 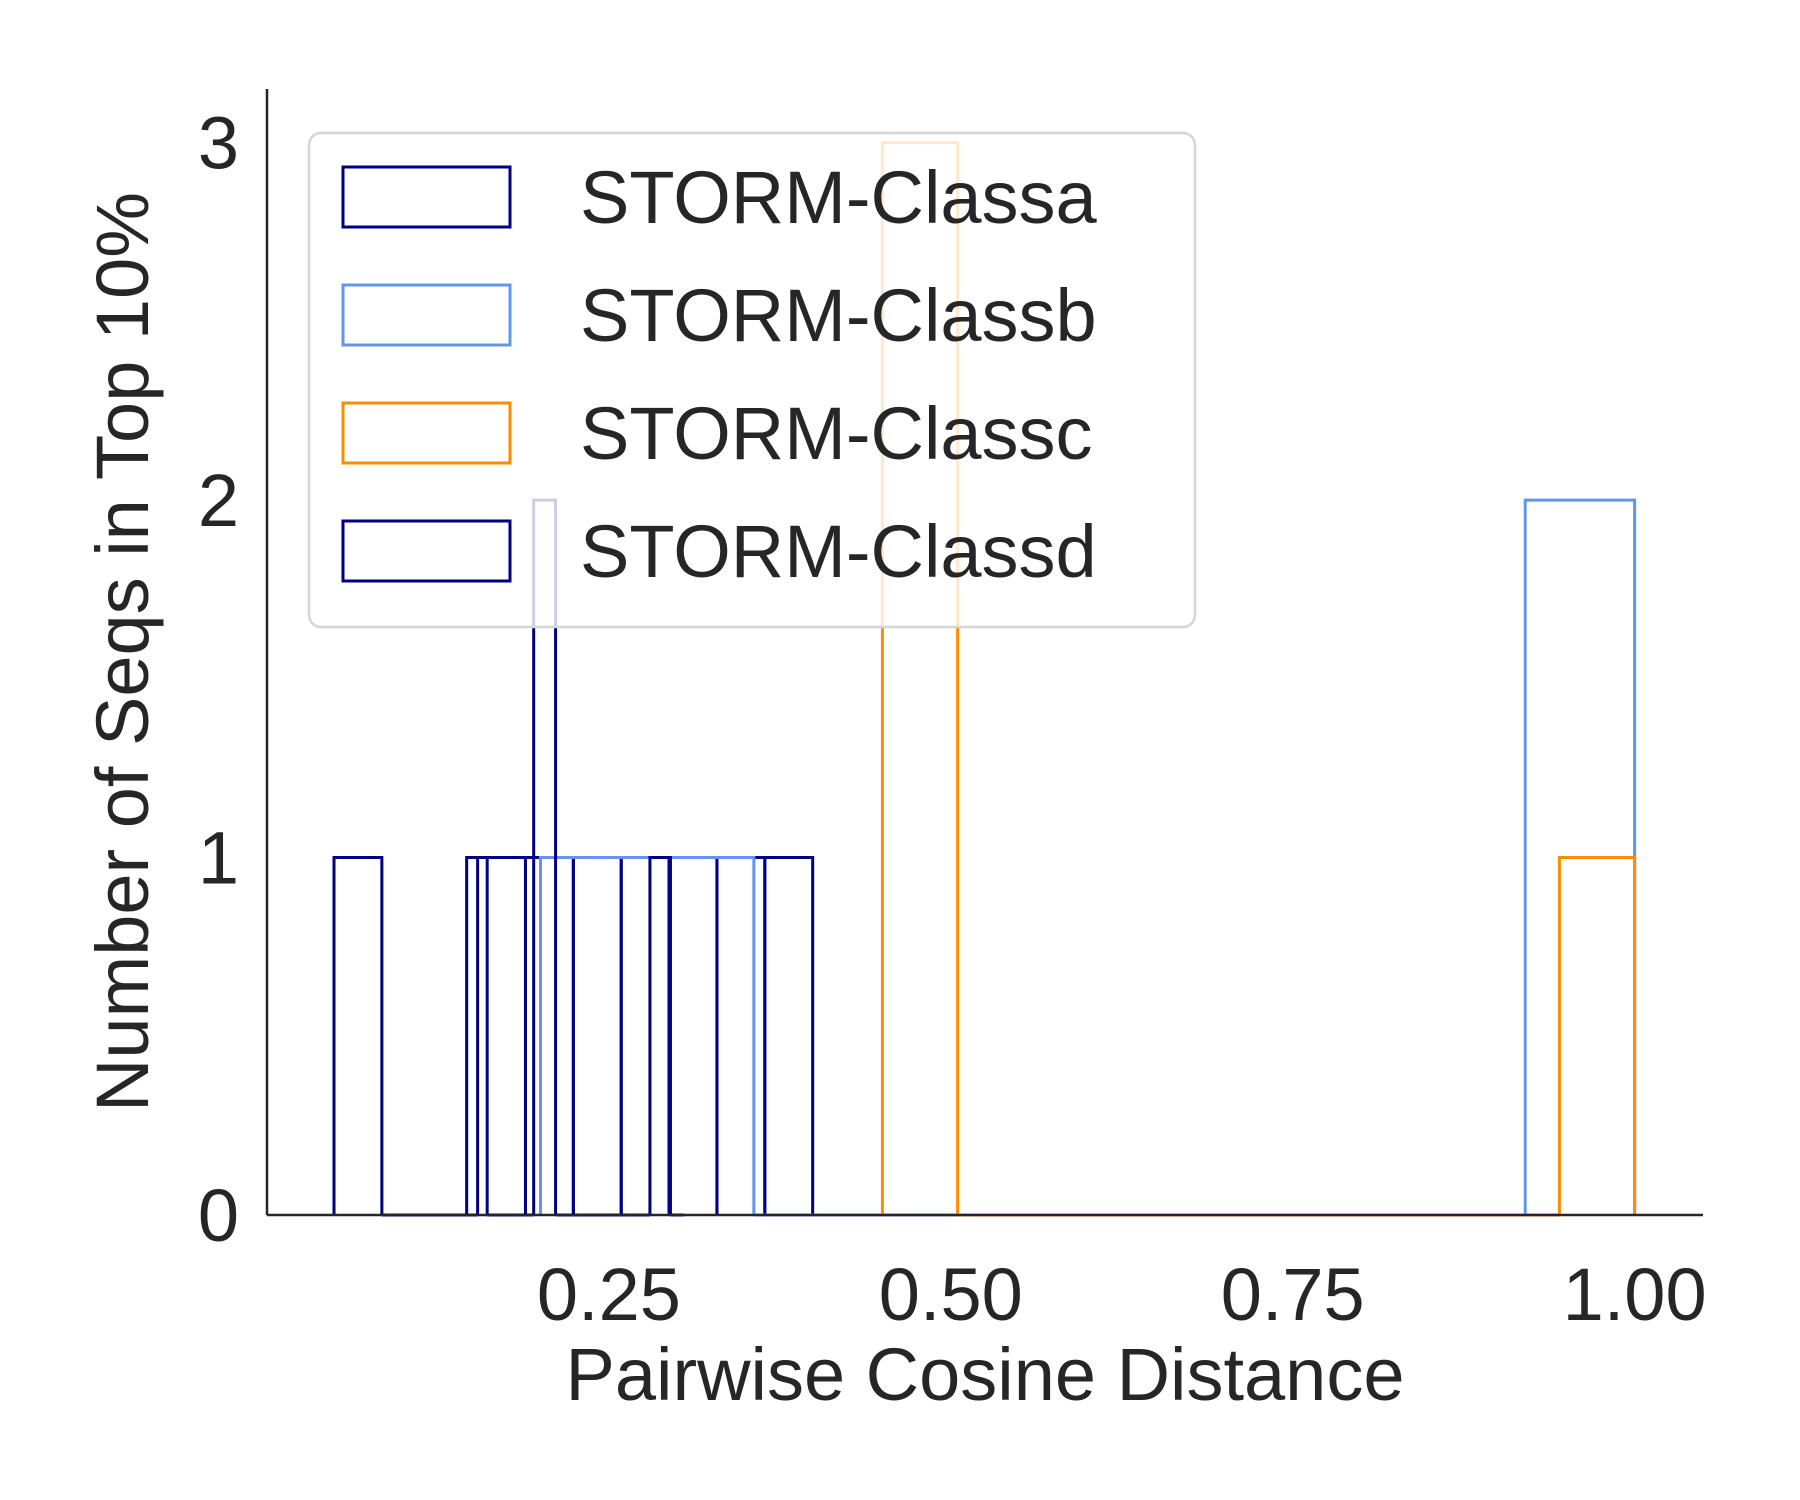 I want to click on y-tick-label: 3, so click(x=218, y=143).